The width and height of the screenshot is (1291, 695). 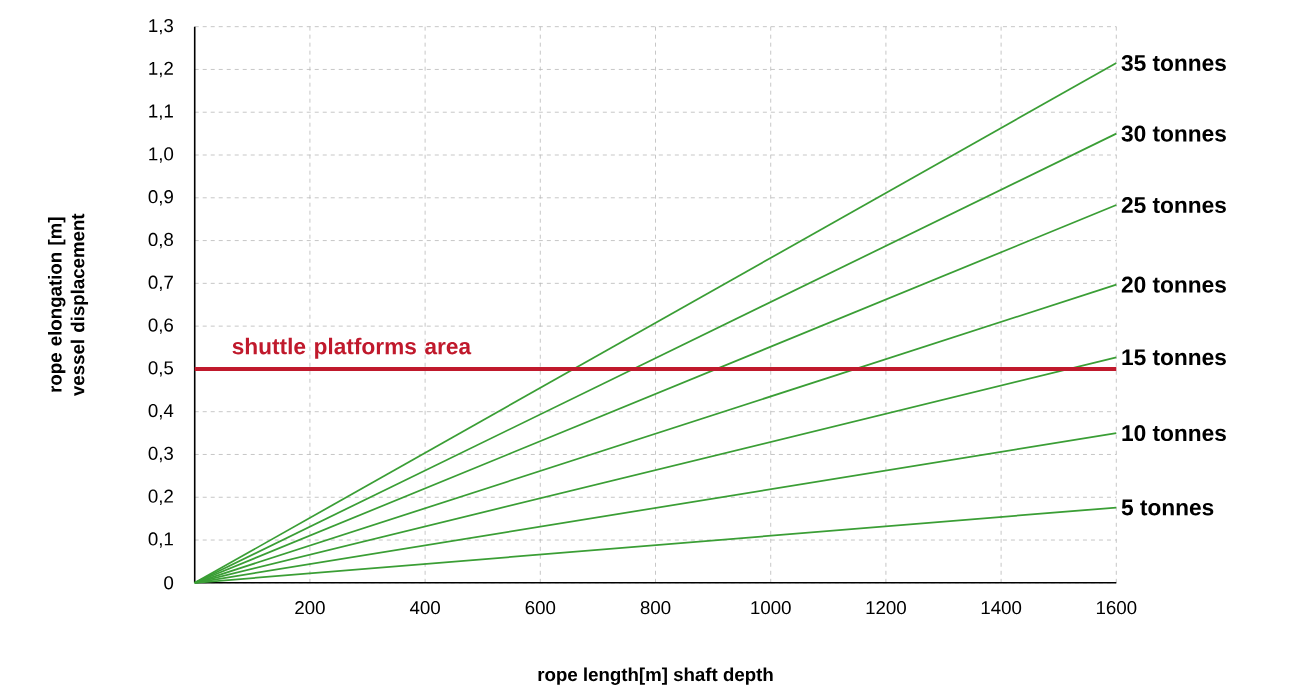 What do you see at coordinates (655, 608) in the screenshot?
I see `x-tick-label: 800` at bounding box center [655, 608].